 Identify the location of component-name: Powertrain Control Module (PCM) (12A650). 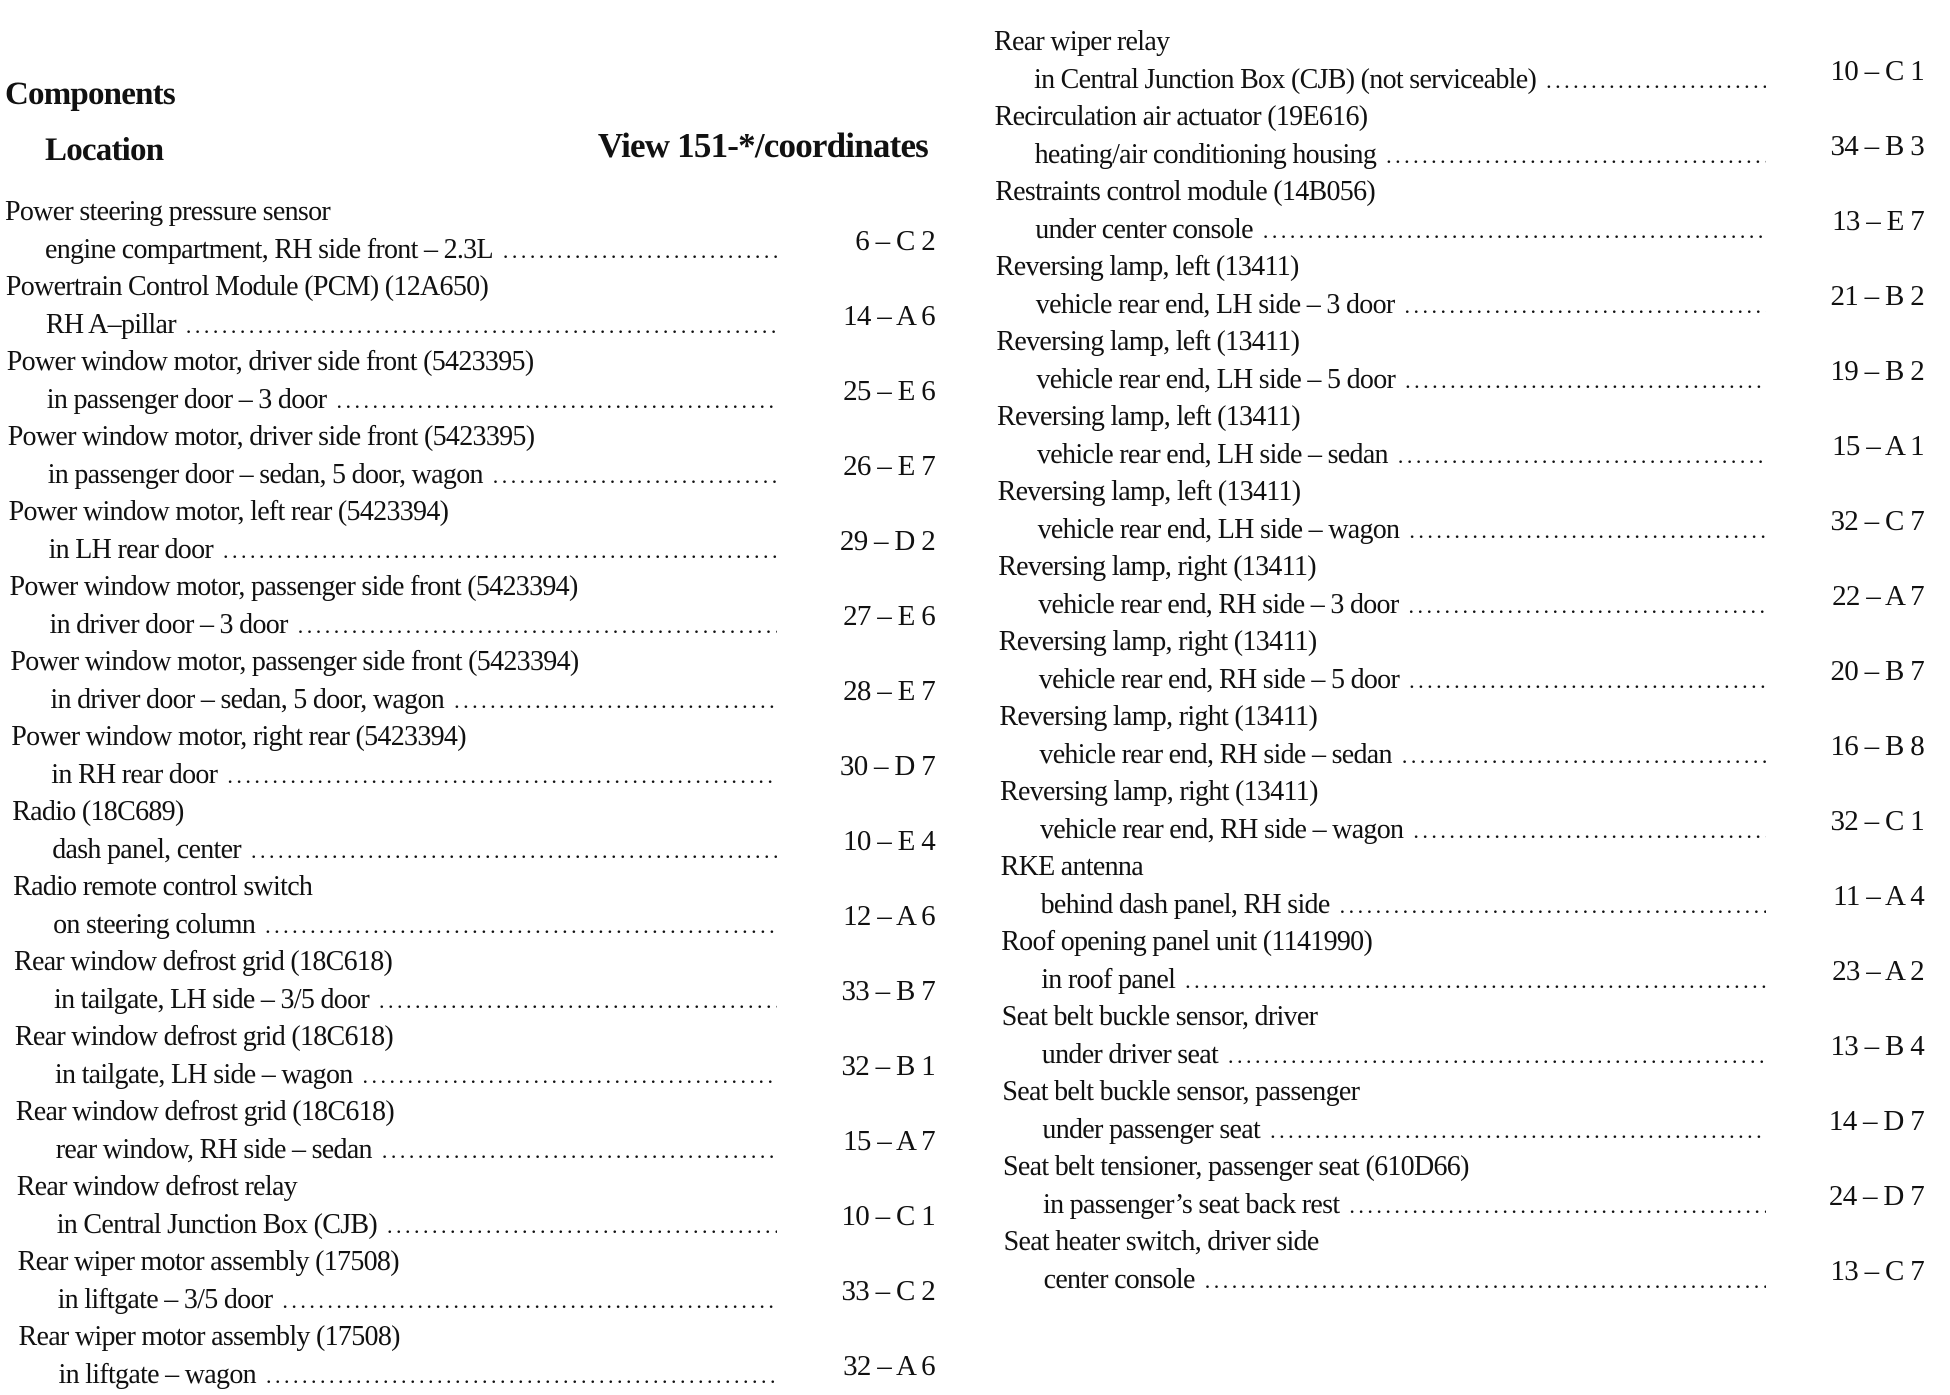
(247, 286).